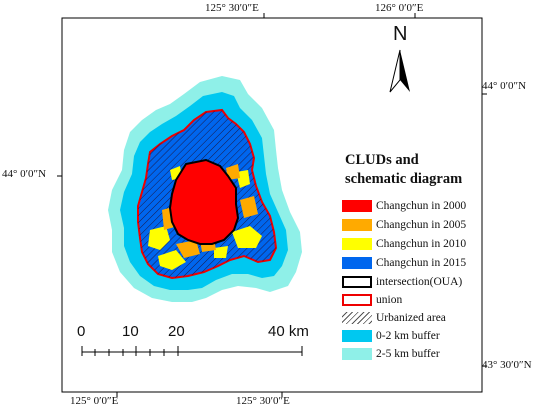 The image size is (550, 411). I want to click on coord-left-1: 44° 0′0″N, so click(24, 174).